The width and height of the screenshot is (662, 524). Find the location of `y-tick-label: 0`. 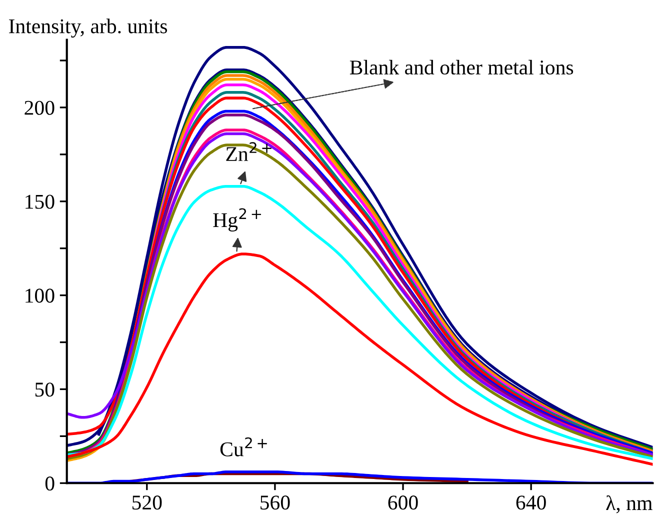

y-tick-label: 0 is located at coordinates (49, 483).